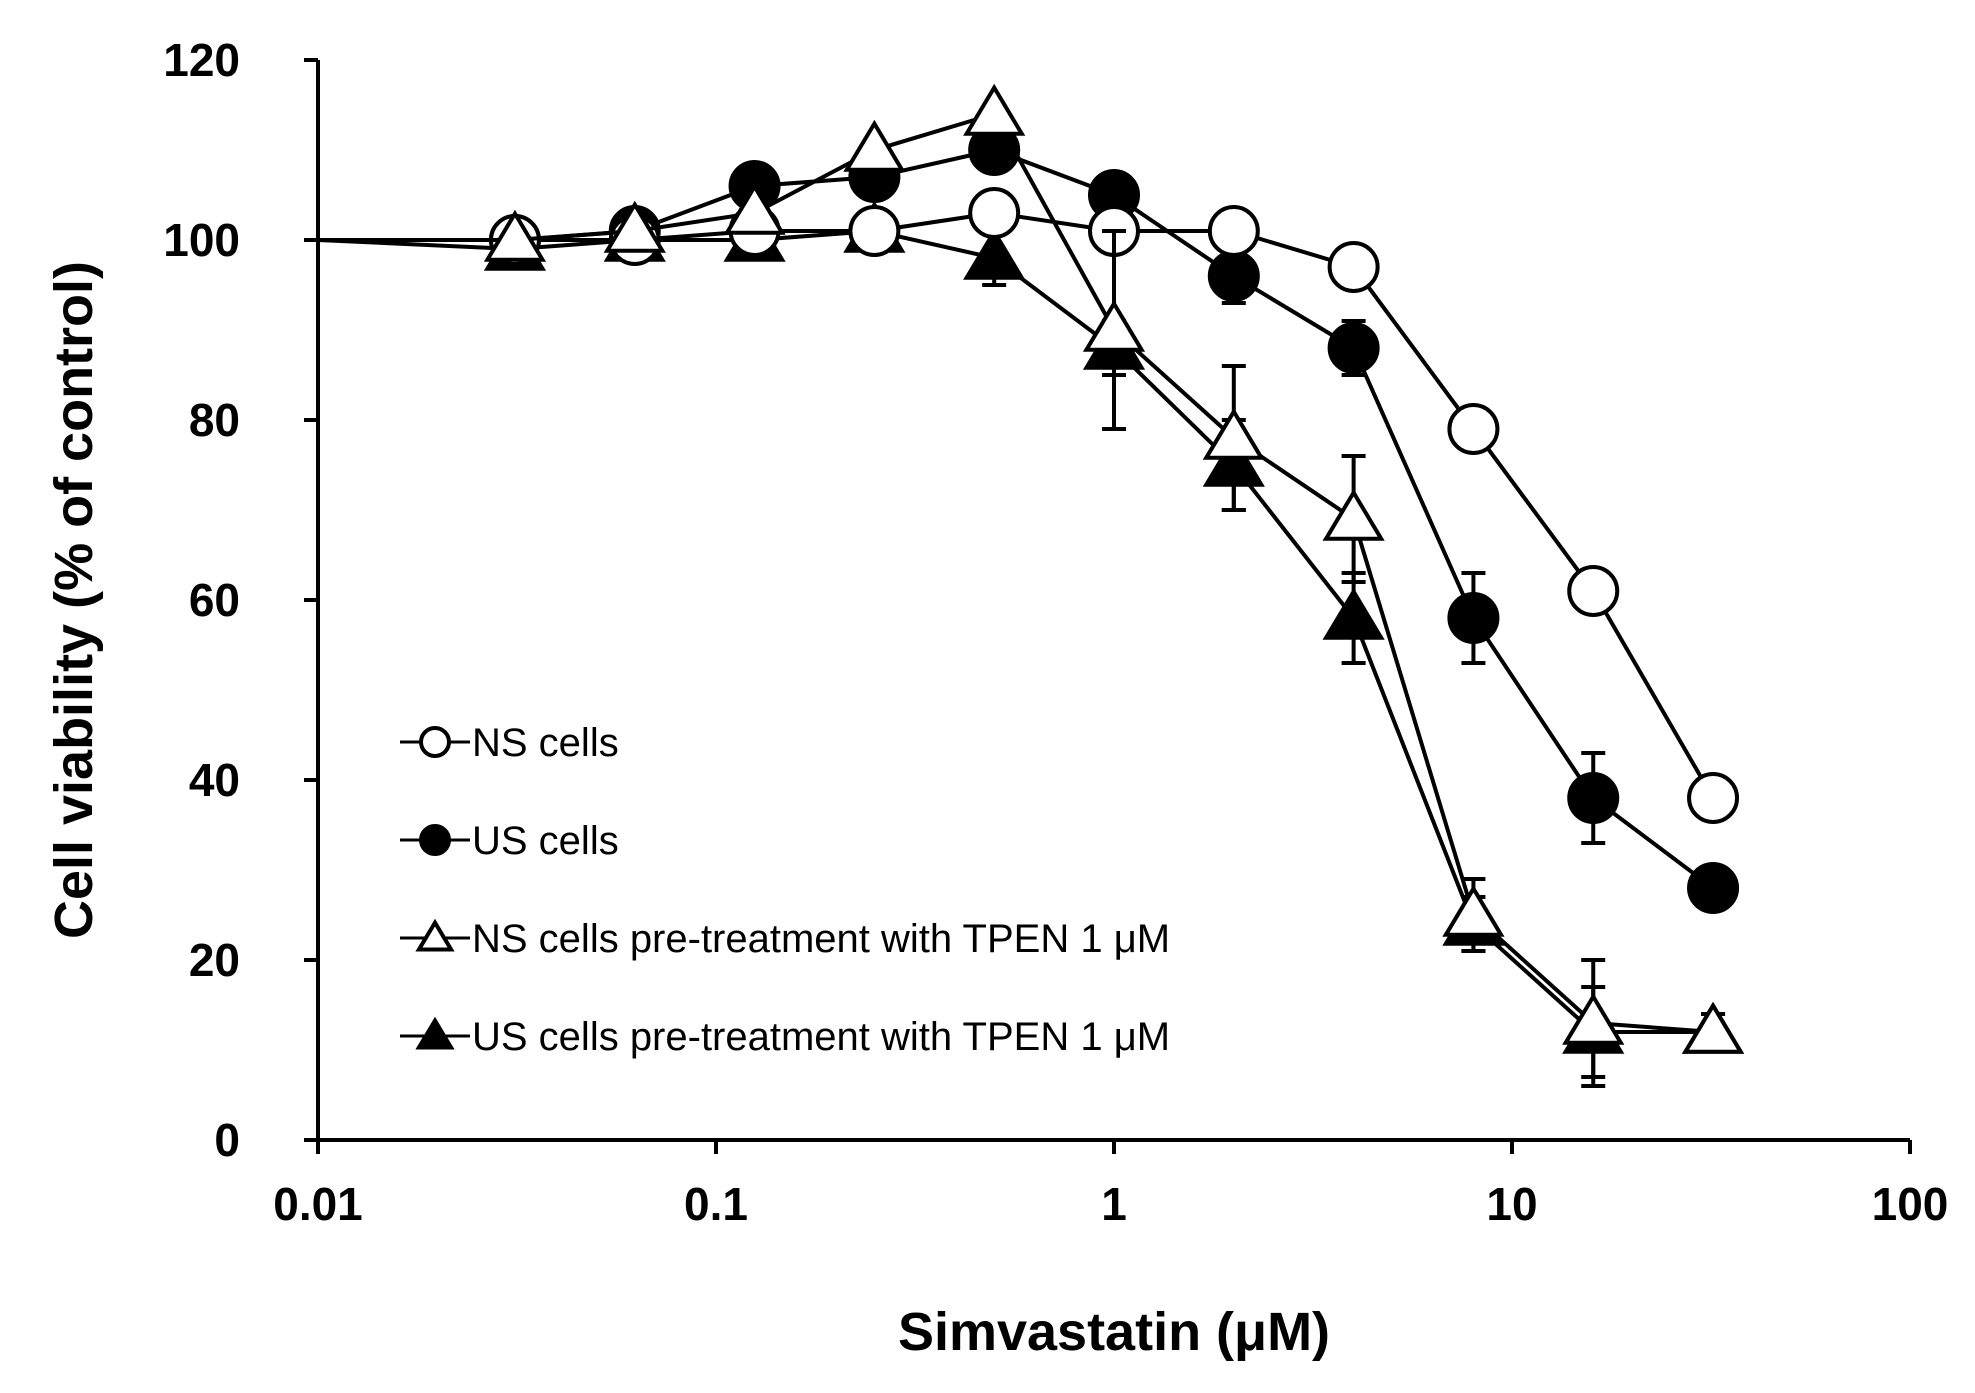 The height and width of the screenshot is (1393, 1975). Describe the element at coordinates (821, 1037) in the screenshot. I see `legend-label: US cells pre-treatment with TPEN 1 μM` at that location.